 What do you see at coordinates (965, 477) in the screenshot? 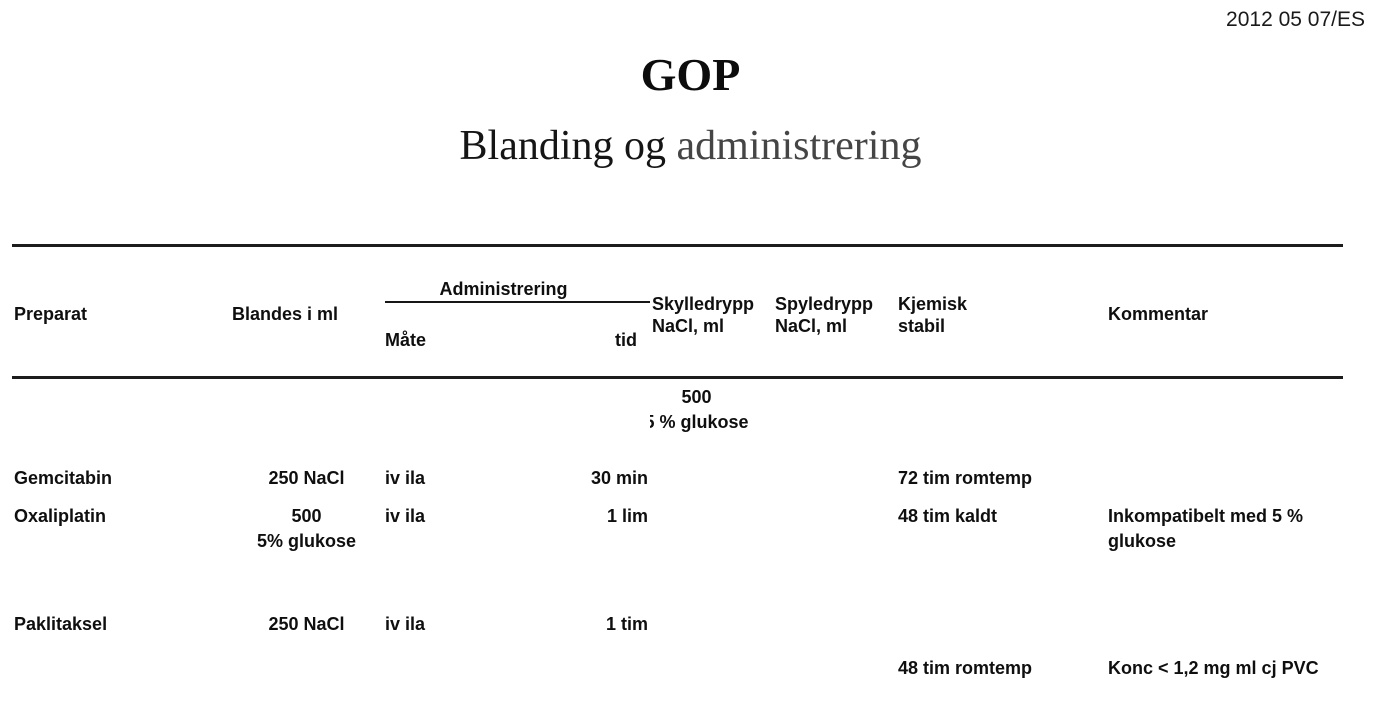
I see `cell-kjemisk: 72 tim romtemp` at bounding box center [965, 477].